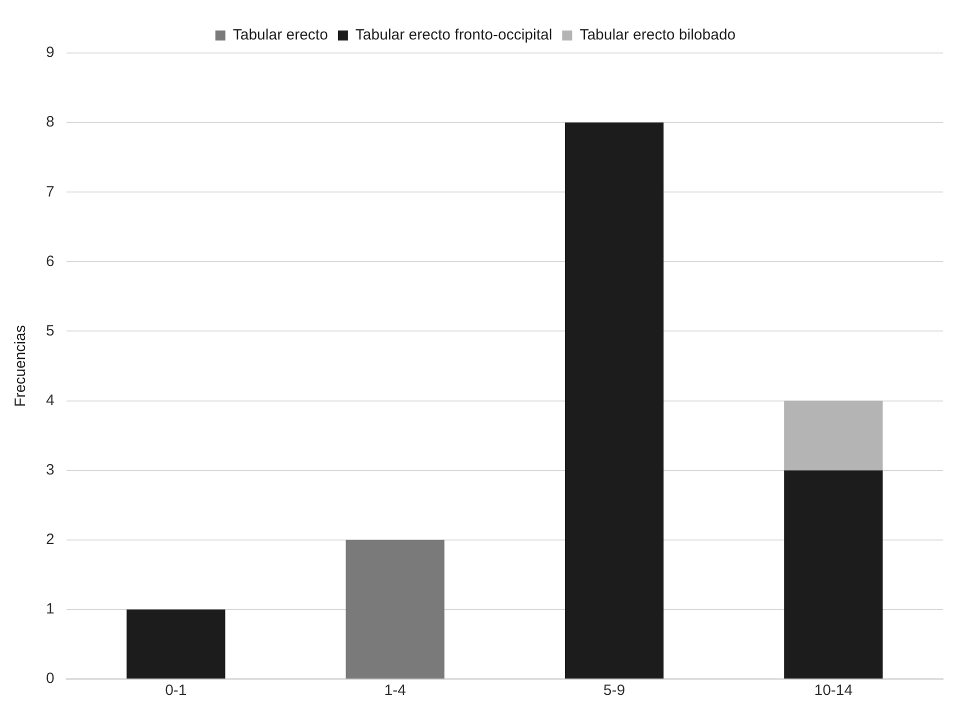 The width and height of the screenshot is (975, 715). I want to click on y-tick-label: 7, so click(50, 191).